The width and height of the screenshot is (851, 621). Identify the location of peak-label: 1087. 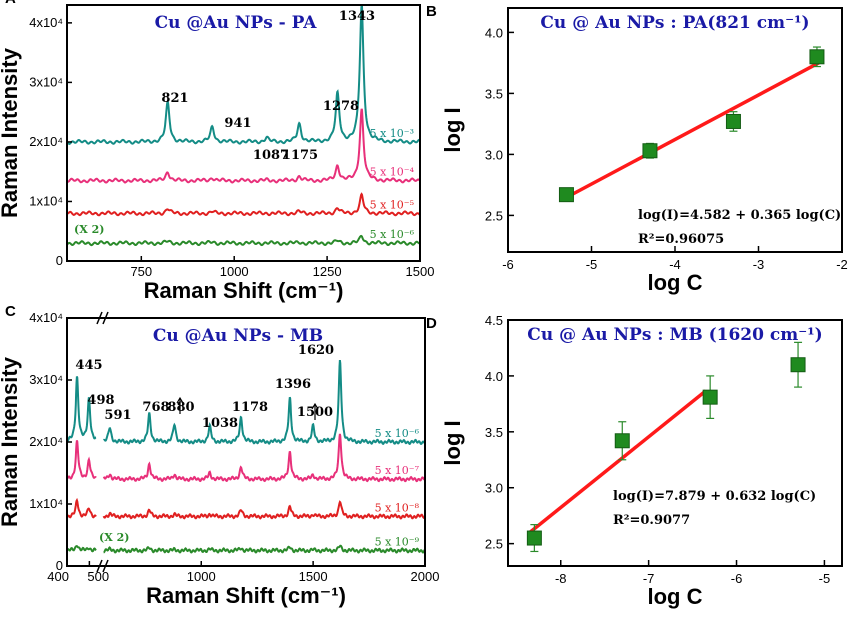
(271, 155).